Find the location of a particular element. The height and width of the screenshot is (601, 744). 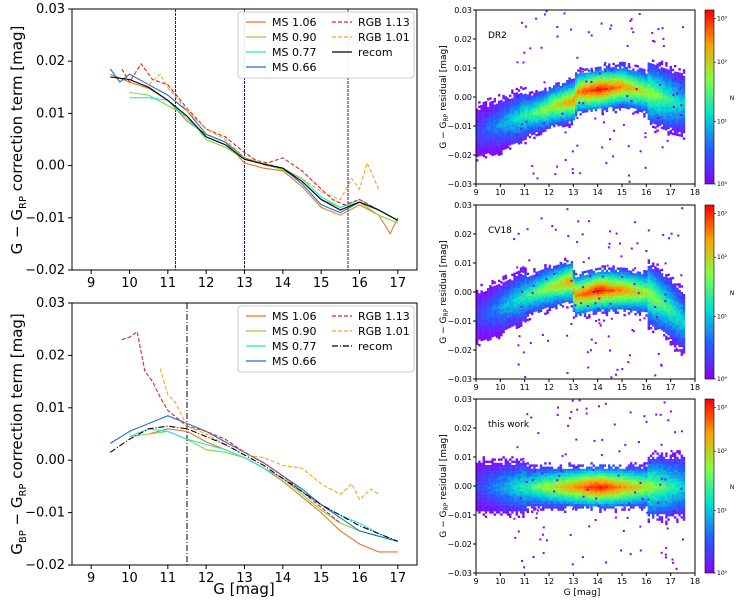

panel-label: this work is located at coordinates (509, 425).